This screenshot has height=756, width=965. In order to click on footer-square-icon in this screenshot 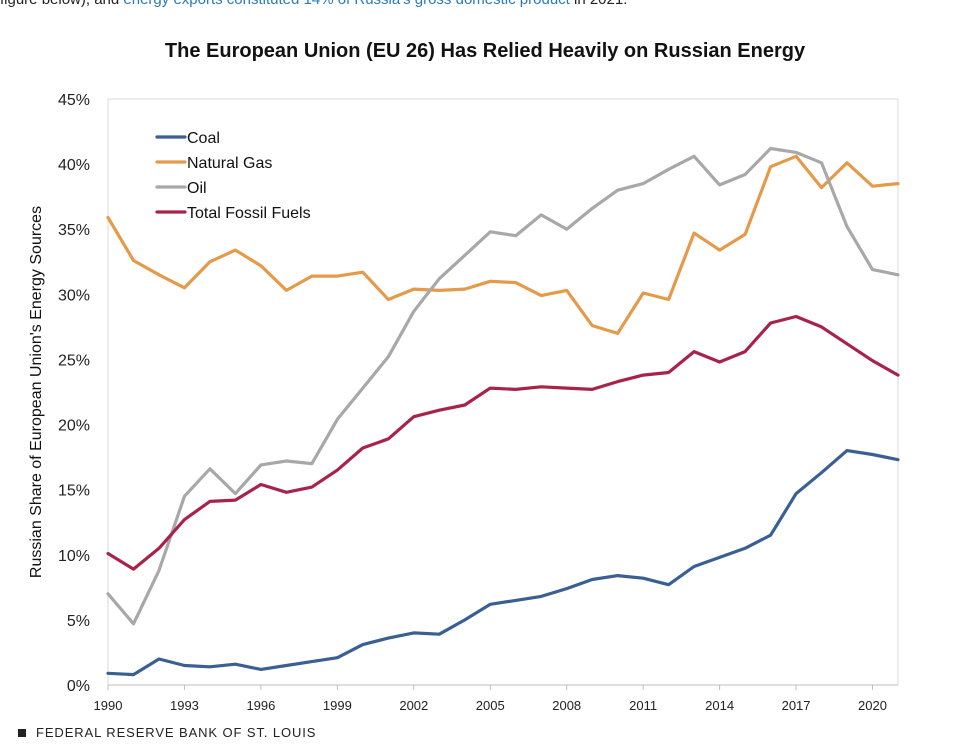, I will do `click(22, 732)`.